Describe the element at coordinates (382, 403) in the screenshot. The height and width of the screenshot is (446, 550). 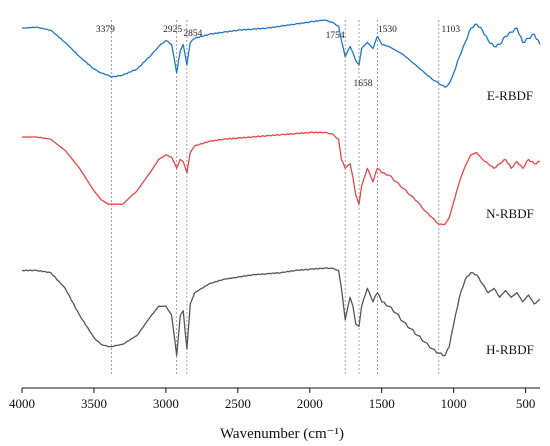
I see `x-tick-label: 1500` at that location.